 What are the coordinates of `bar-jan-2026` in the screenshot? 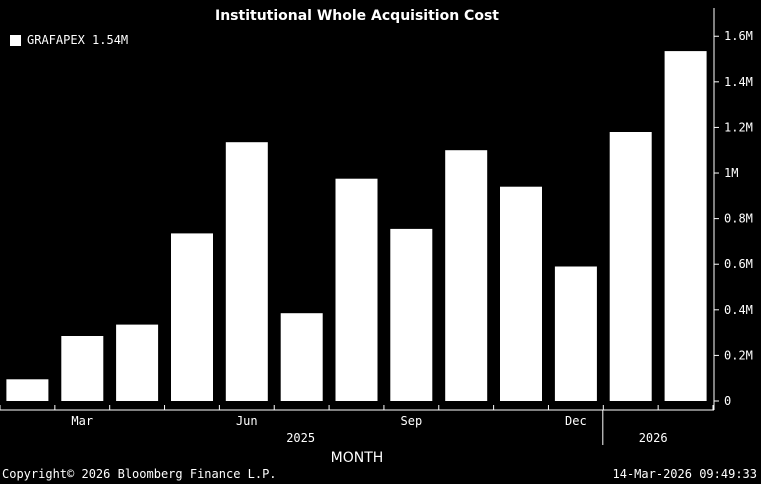 It's located at (630, 266).